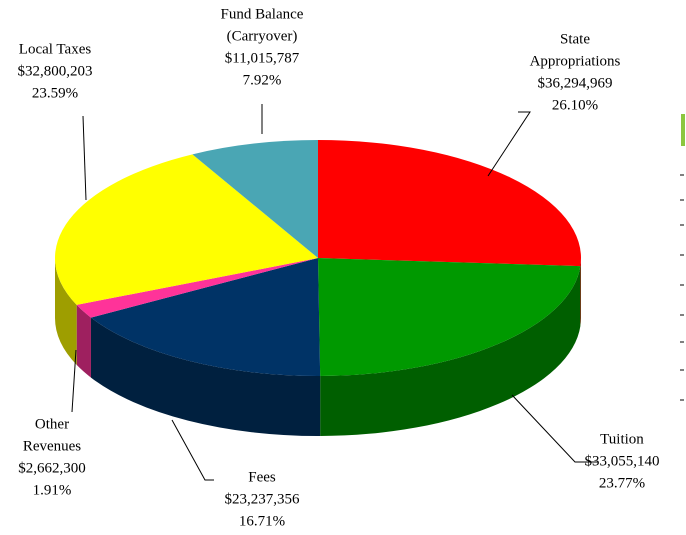 This screenshot has width=686, height=535. What do you see at coordinates (262, 36) in the screenshot?
I see `slice-label: (Carryover)` at bounding box center [262, 36].